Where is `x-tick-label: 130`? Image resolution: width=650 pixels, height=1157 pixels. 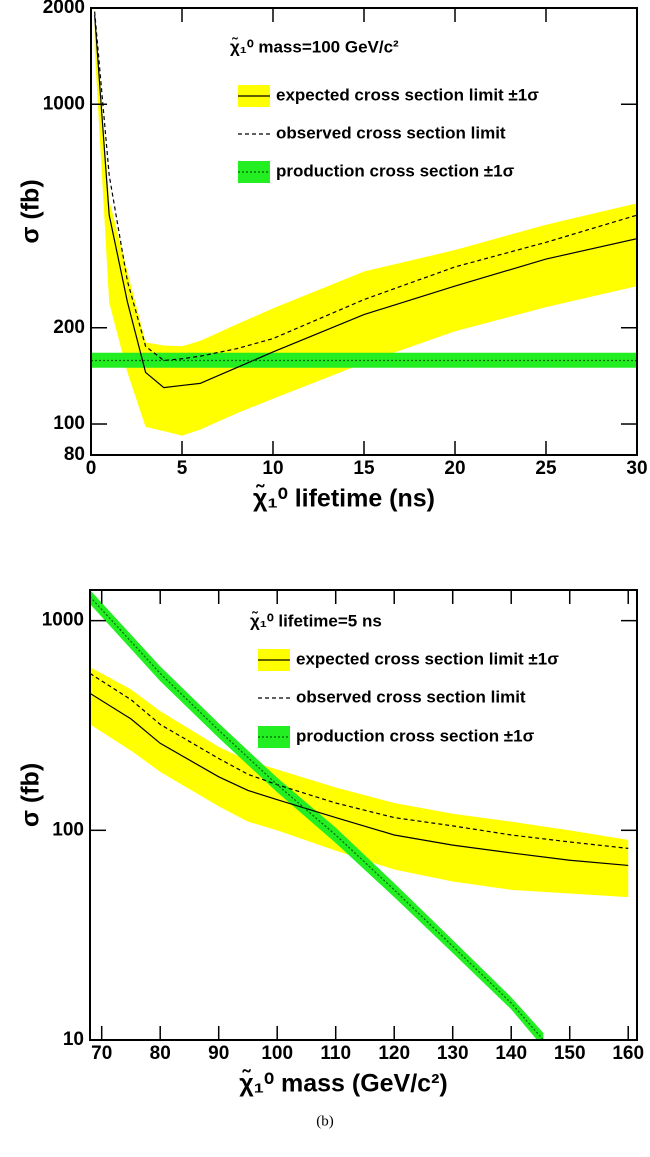
x-tick-label: 130 is located at coordinates (453, 1053).